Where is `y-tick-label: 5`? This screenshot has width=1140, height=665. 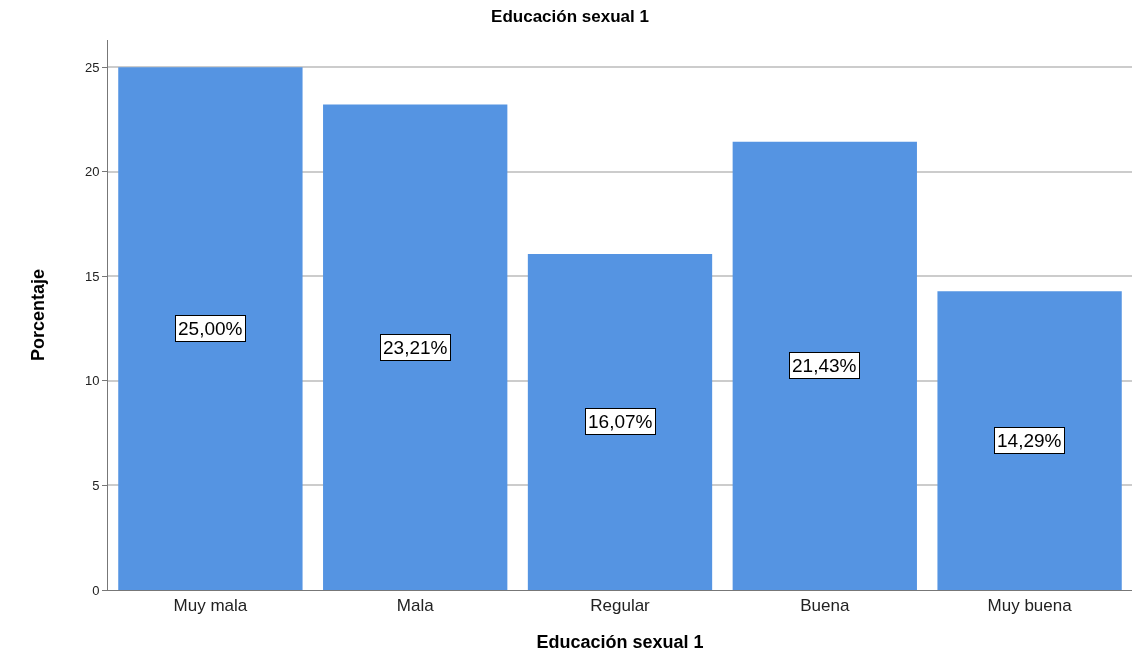 y-tick-label: 5 is located at coordinates (96, 485).